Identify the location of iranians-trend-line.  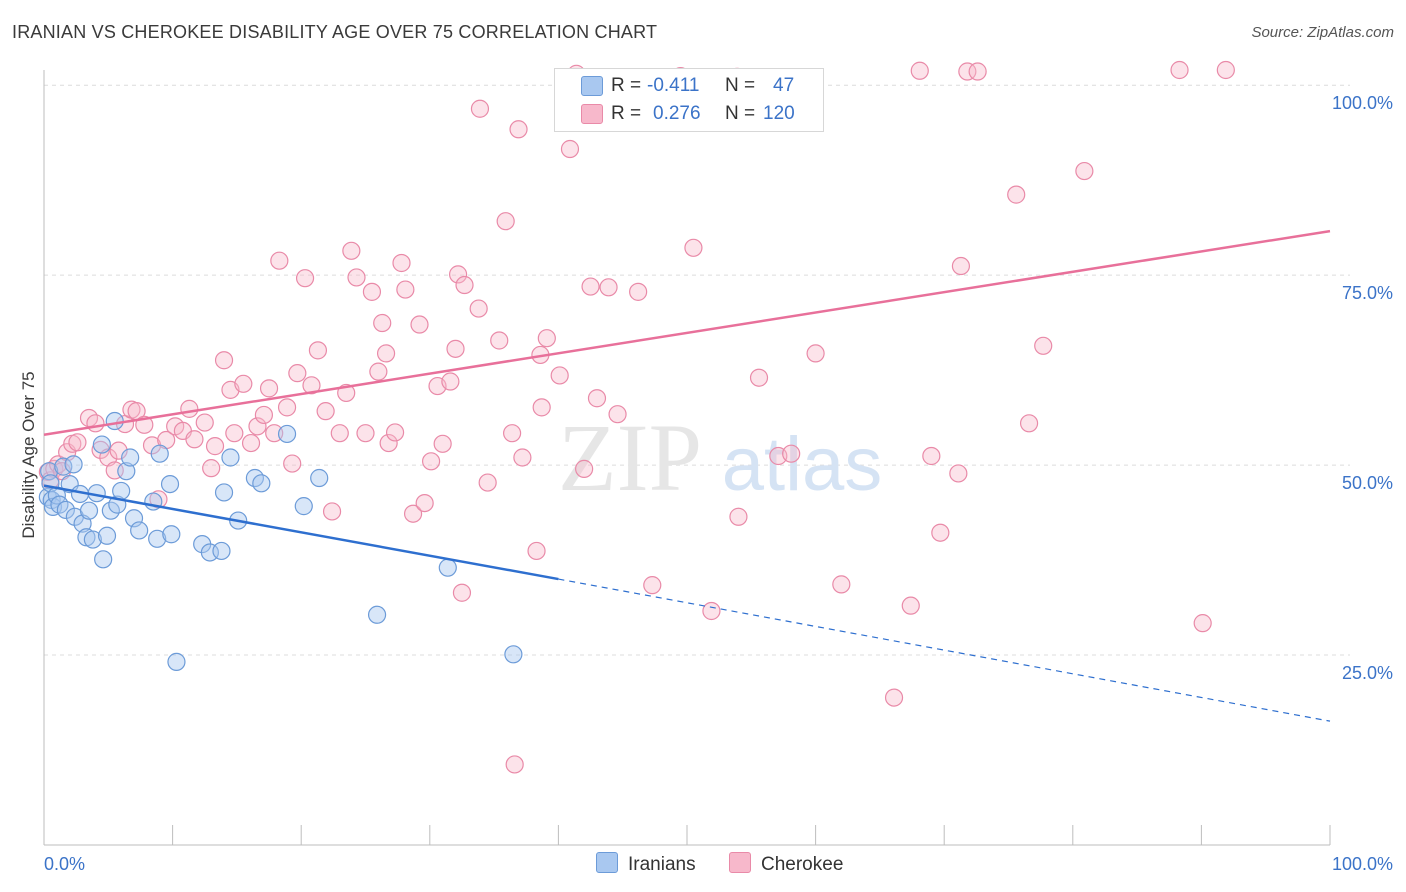
(301, 532).